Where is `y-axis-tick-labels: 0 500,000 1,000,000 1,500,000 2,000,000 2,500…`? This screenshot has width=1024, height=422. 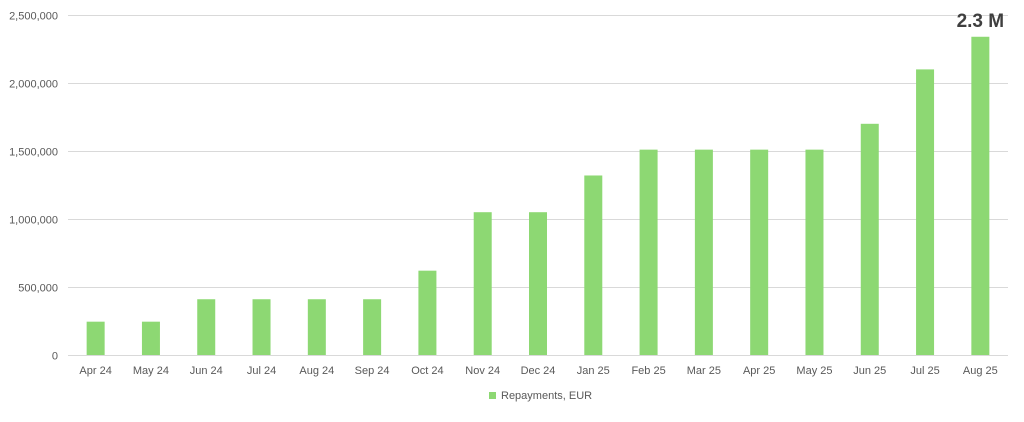
y-axis-tick-labels: 0 500,000 1,000,000 1,500,000 2,000,000 2,500… is located at coordinates (33, 187).